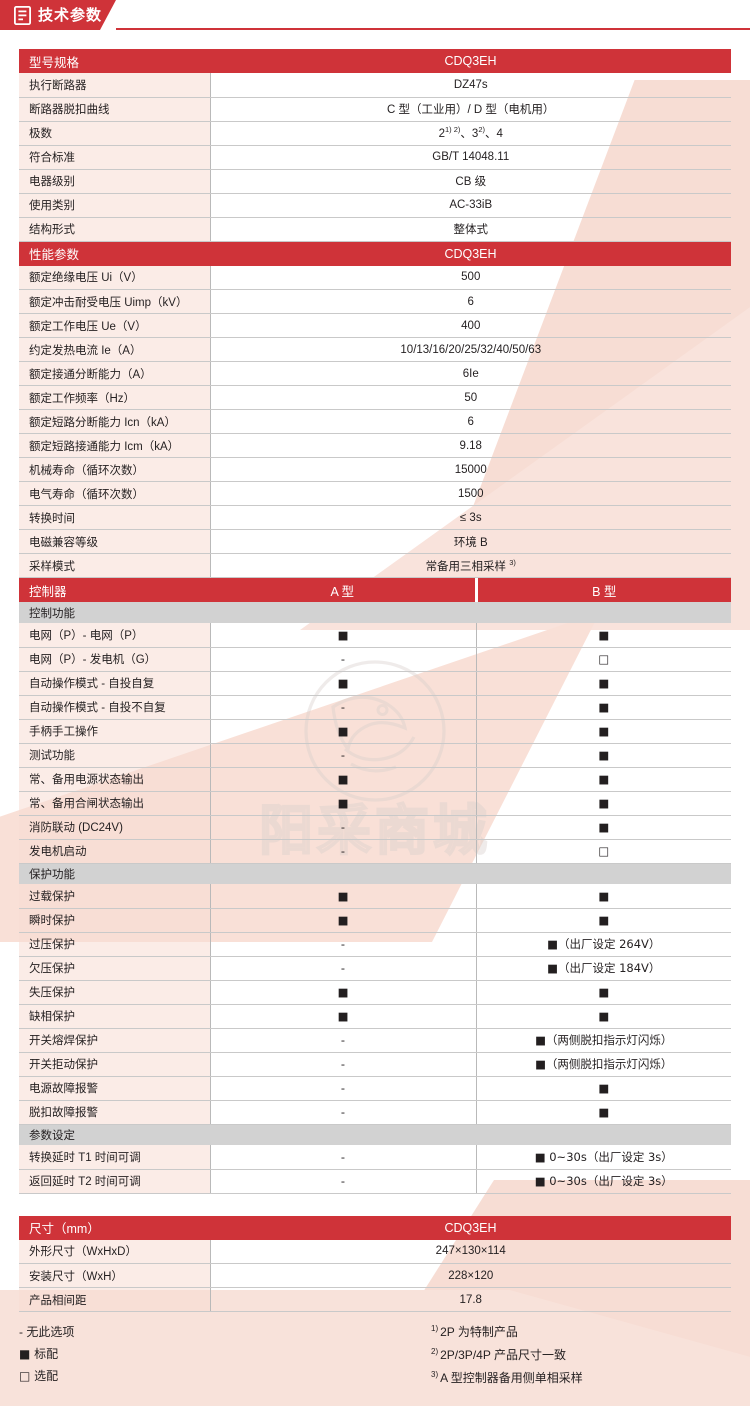 The height and width of the screenshot is (1406, 750). Describe the element at coordinates (470, 565) in the screenshot. I see `row-value: 常备用三相采样 3)` at that location.